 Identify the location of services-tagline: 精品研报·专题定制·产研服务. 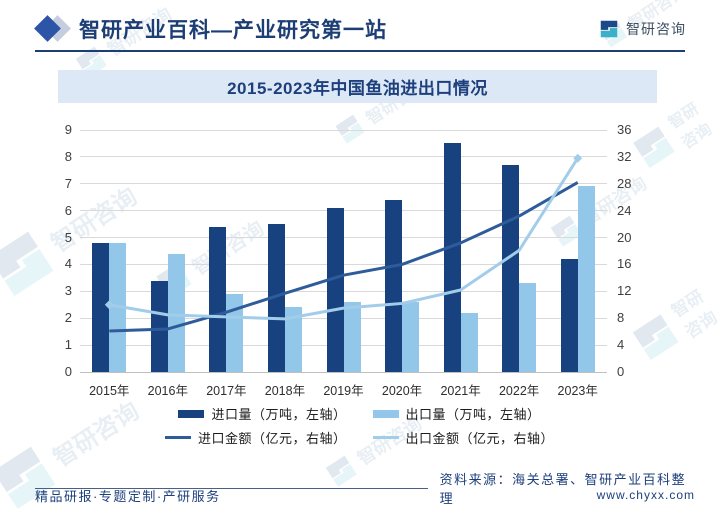
(128, 496).